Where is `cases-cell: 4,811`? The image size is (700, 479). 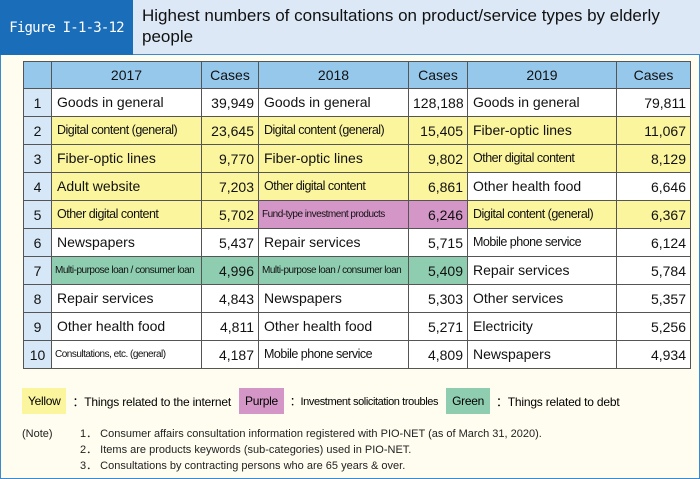
cases-cell: 4,811 is located at coordinates (230, 326).